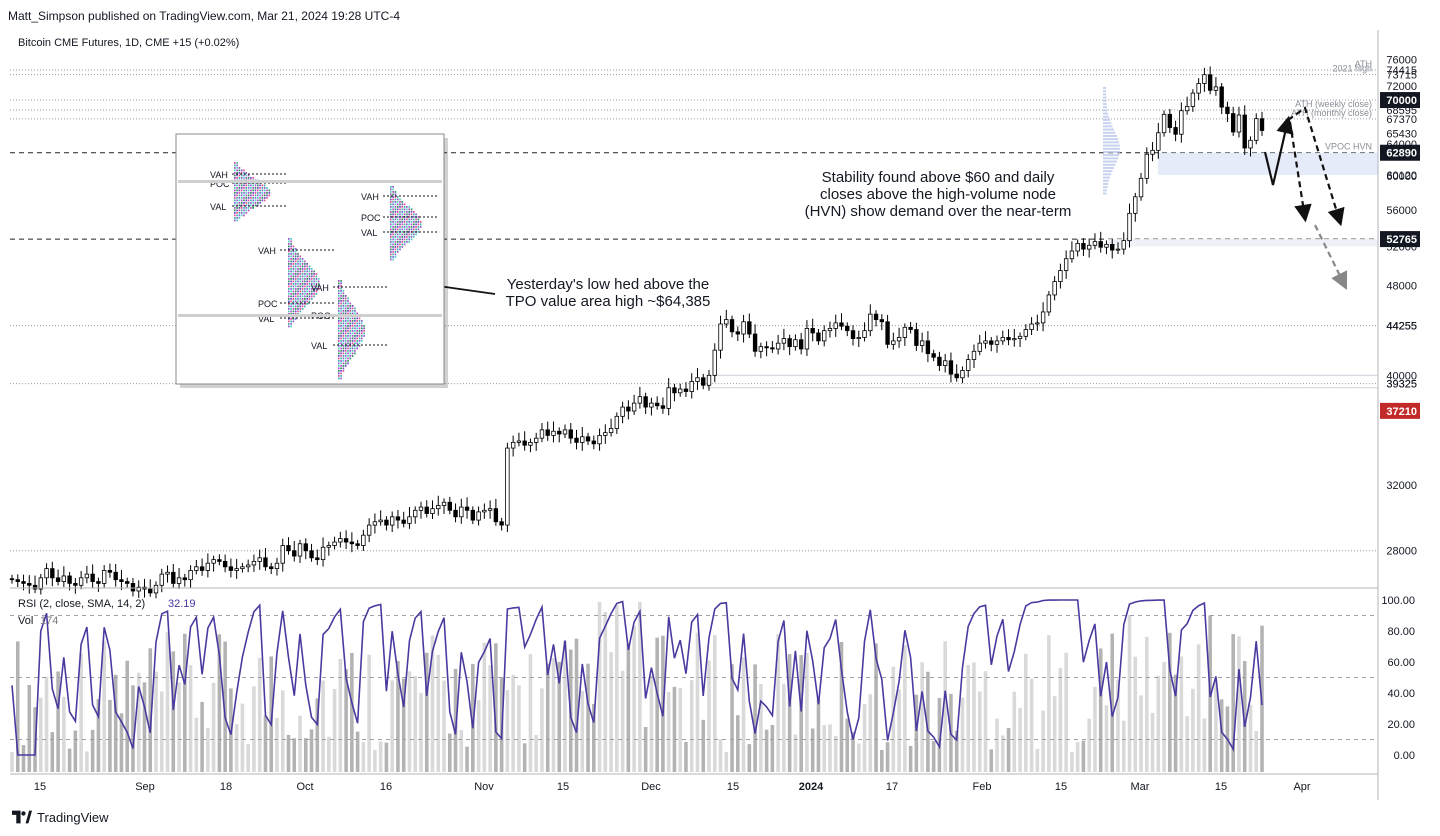 The height and width of the screenshot is (836, 1440). I want to click on price-tick-label: 60120, so click(1401, 176).